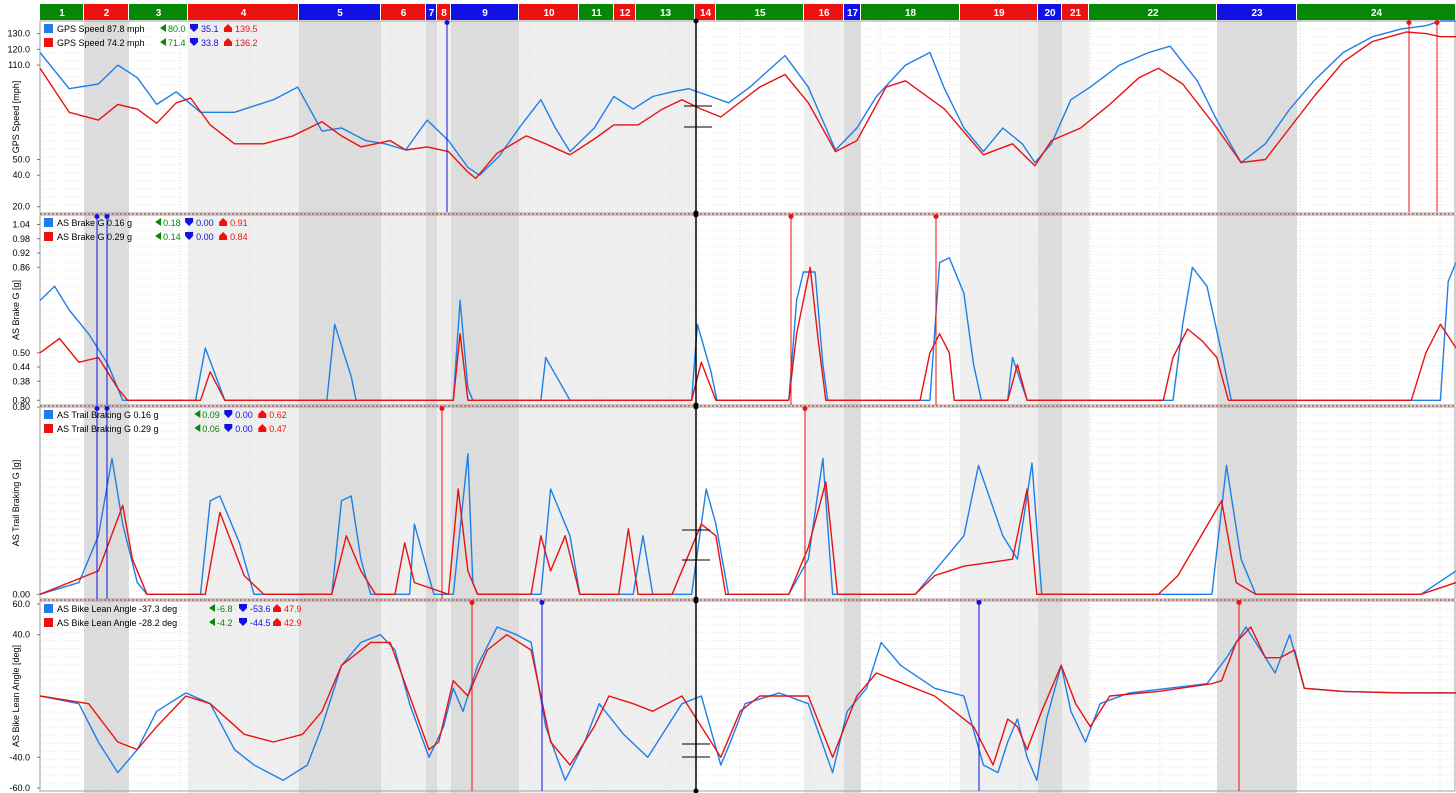 The image size is (1456, 793). What do you see at coordinates (19, 65) in the screenshot?
I see `y-tick-label: 110.0` at bounding box center [19, 65].